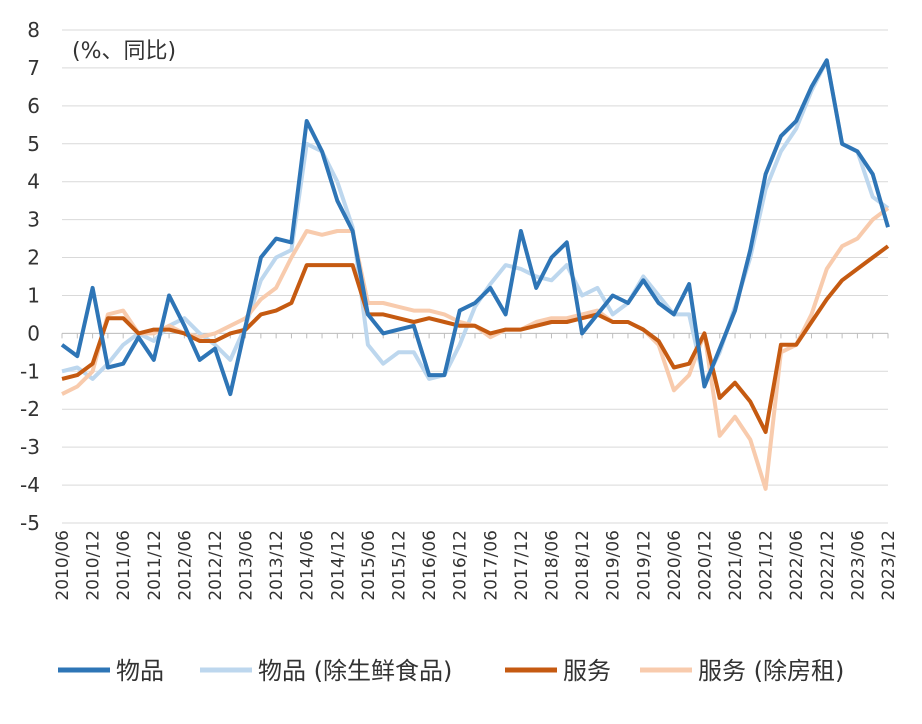 This screenshot has height=724, width=922. I want to click on legend-label: 服务, so click(587, 671).